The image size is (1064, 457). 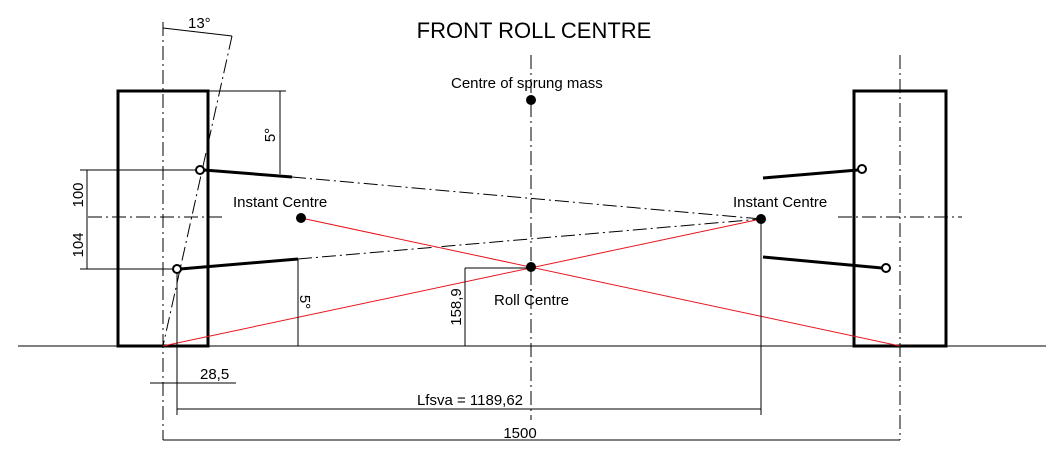 What do you see at coordinates (270, 135) in the screenshot?
I see `upper-arm-angle-label: 5°` at bounding box center [270, 135].